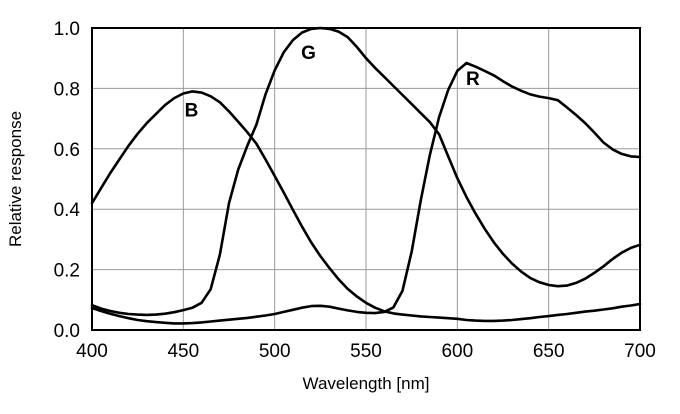 This screenshot has height=414, width=680. Describe the element at coordinates (67, 150) in the screenshot. I see `y-tick-label: 0.6` at that location.